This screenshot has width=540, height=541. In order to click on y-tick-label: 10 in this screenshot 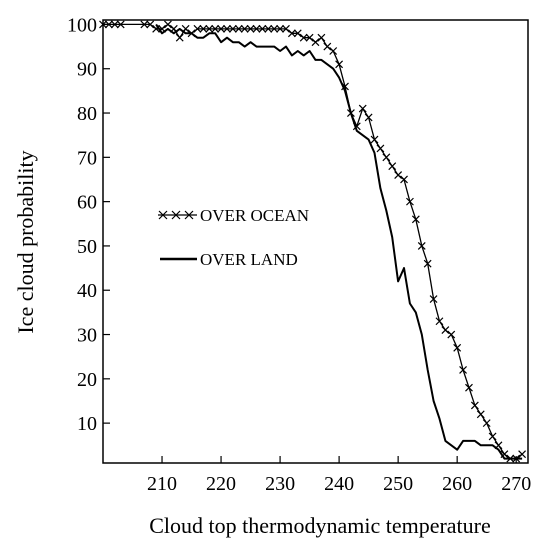, I will do `click(87, 424)`.